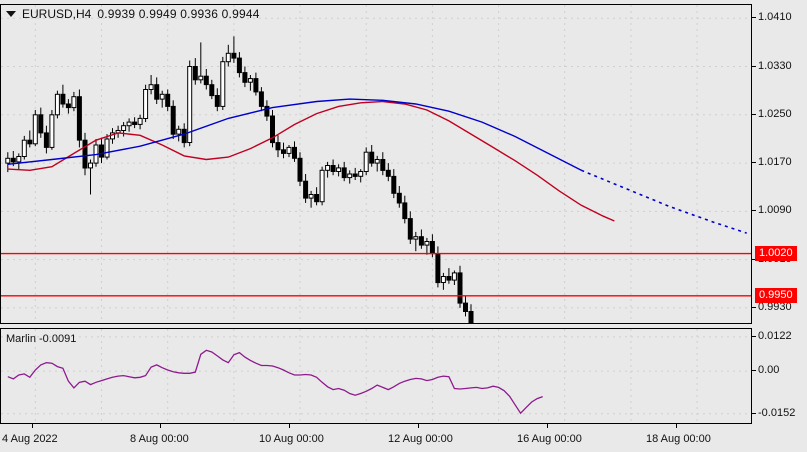 This screenshot has width=807, height=452. I want to click on price-axis-tick: 1.0330, so click(772, 66).